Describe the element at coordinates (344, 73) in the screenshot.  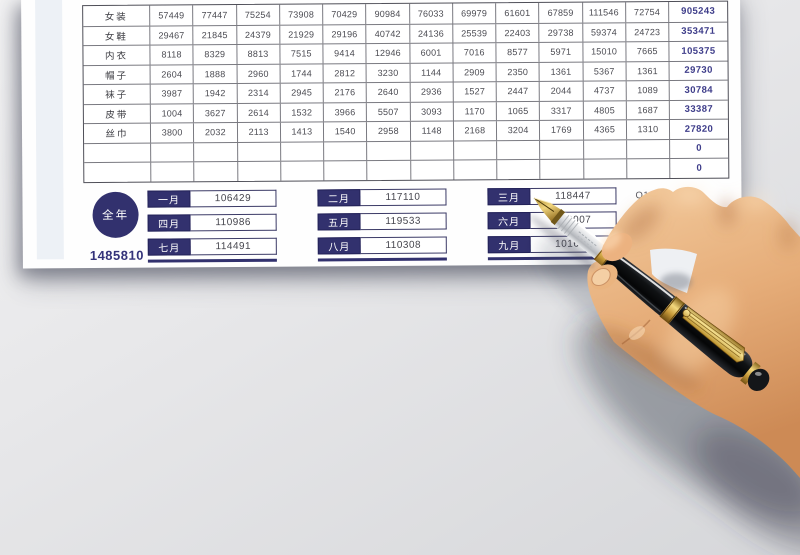
I see `month-value-cell: 2812` at that location.